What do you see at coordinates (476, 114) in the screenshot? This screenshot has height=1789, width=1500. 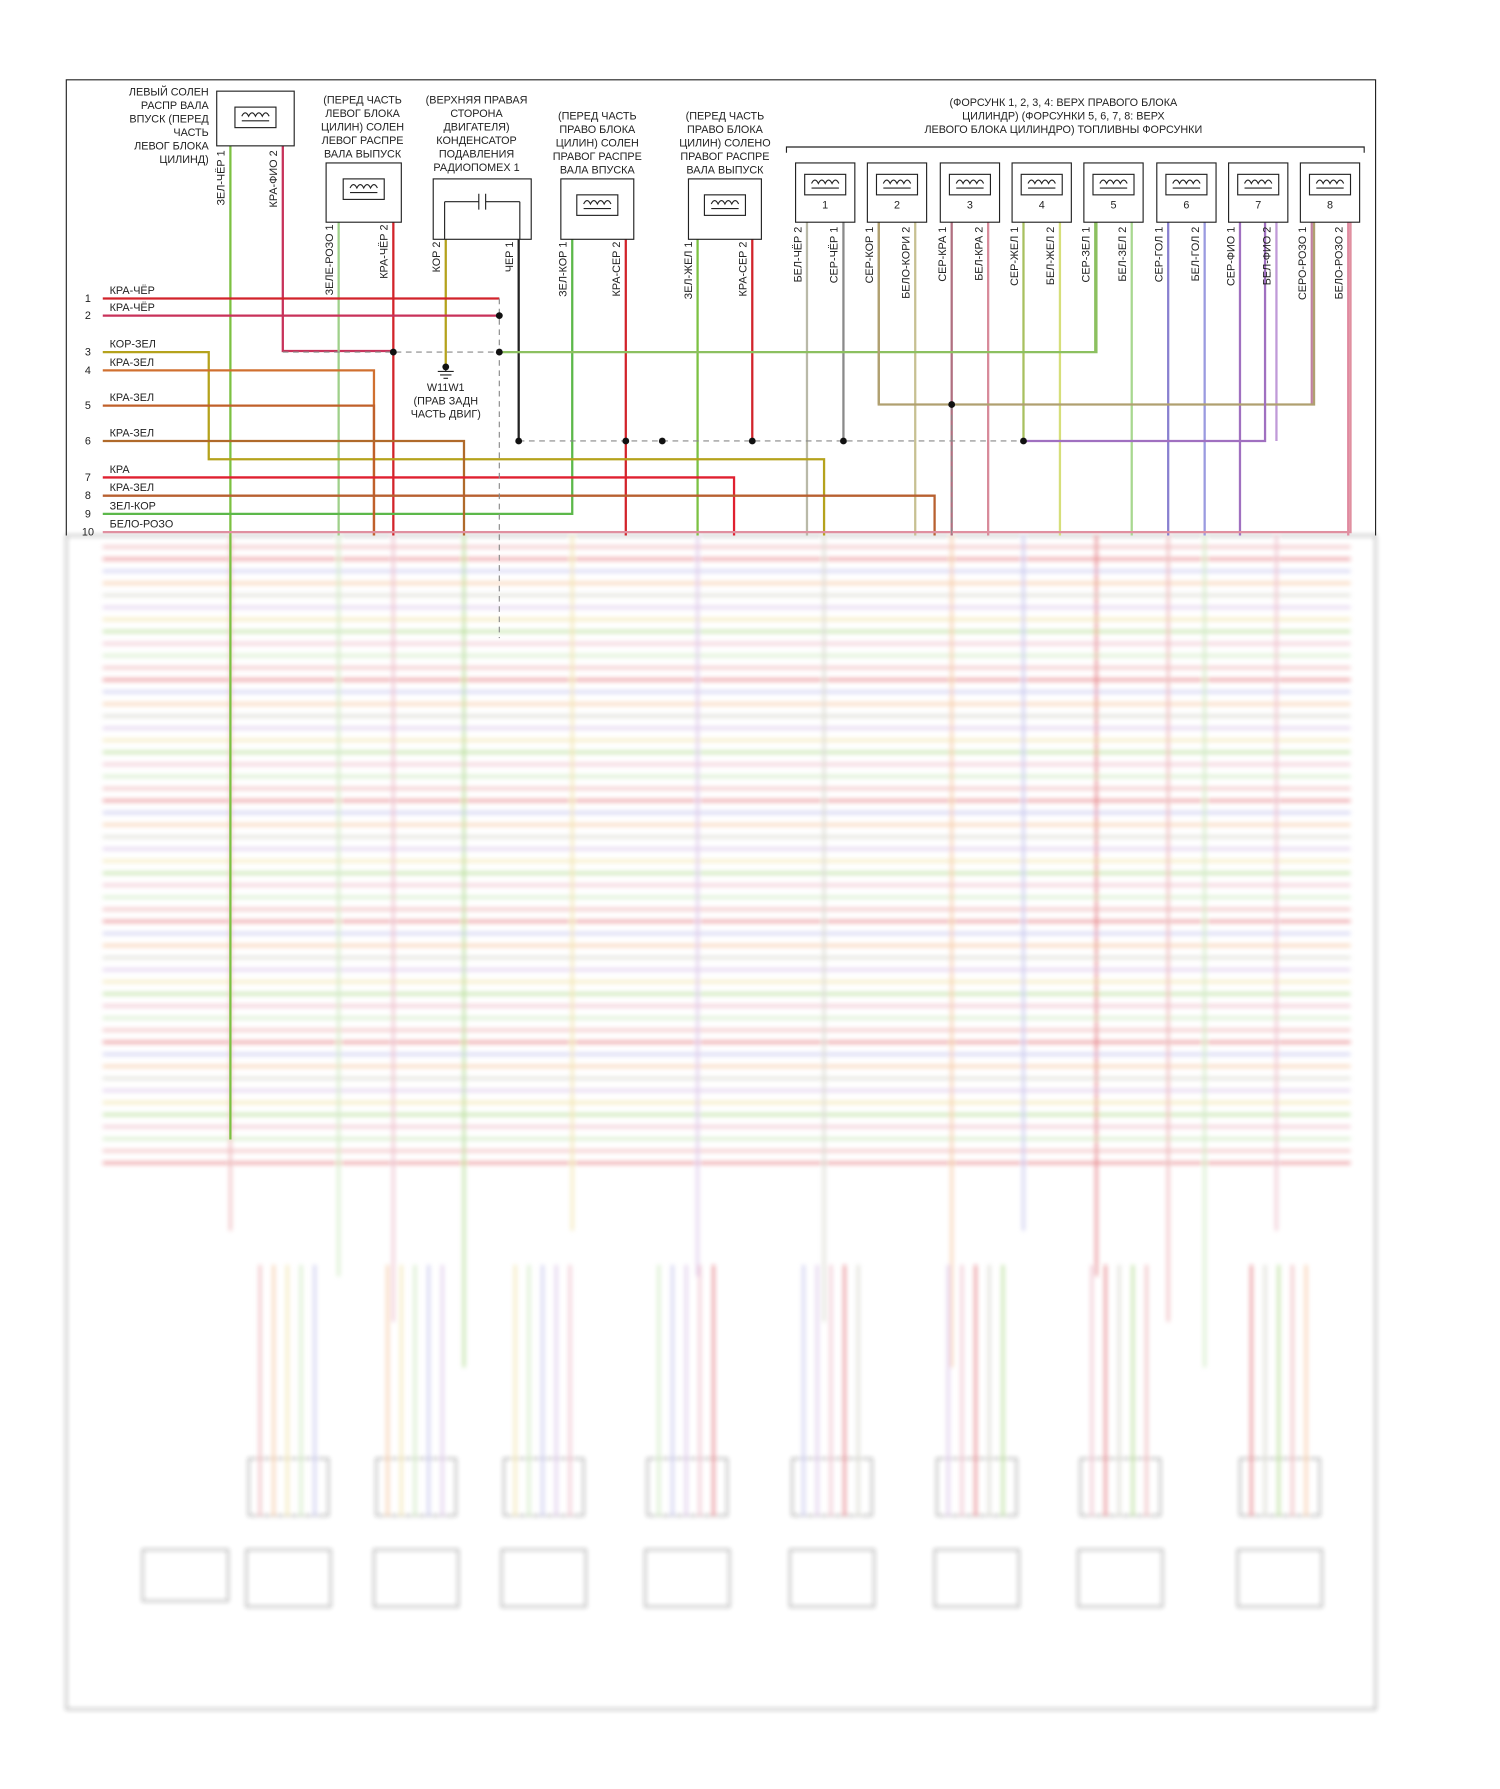 I see `component-label: СТОРОНА` at bounding box center [476, 114].